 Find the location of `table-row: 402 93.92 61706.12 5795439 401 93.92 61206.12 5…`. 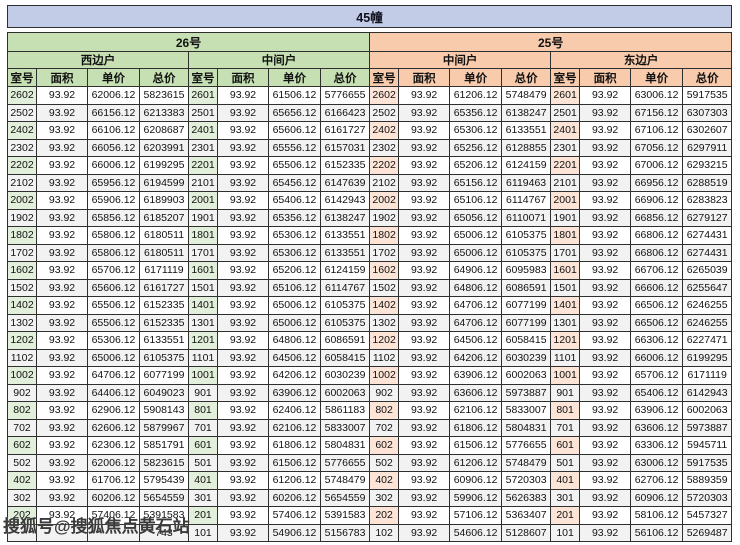

table-row: 402 93.92 61706.12 5795439 401 93.92 61206.12 5… is located at coordinates (370, 480).